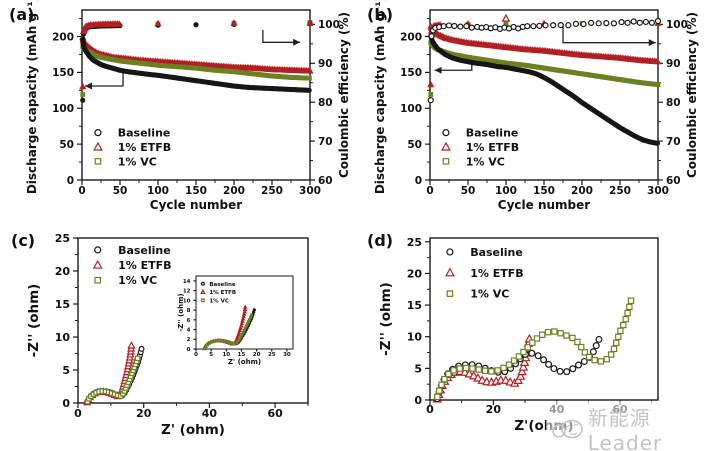 This screenshot has width=720, height=451. What do you see at coordinates (380, 14) in the screenshot?
I see `panel-label-b: (b)` at bounding box center [380, 14].